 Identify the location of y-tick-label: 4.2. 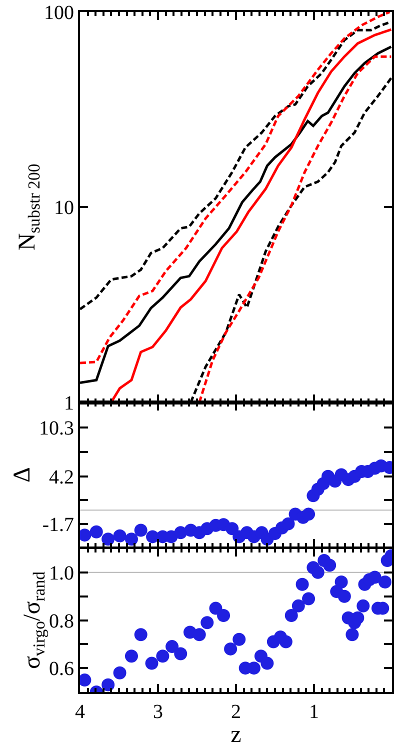
(61, 477).